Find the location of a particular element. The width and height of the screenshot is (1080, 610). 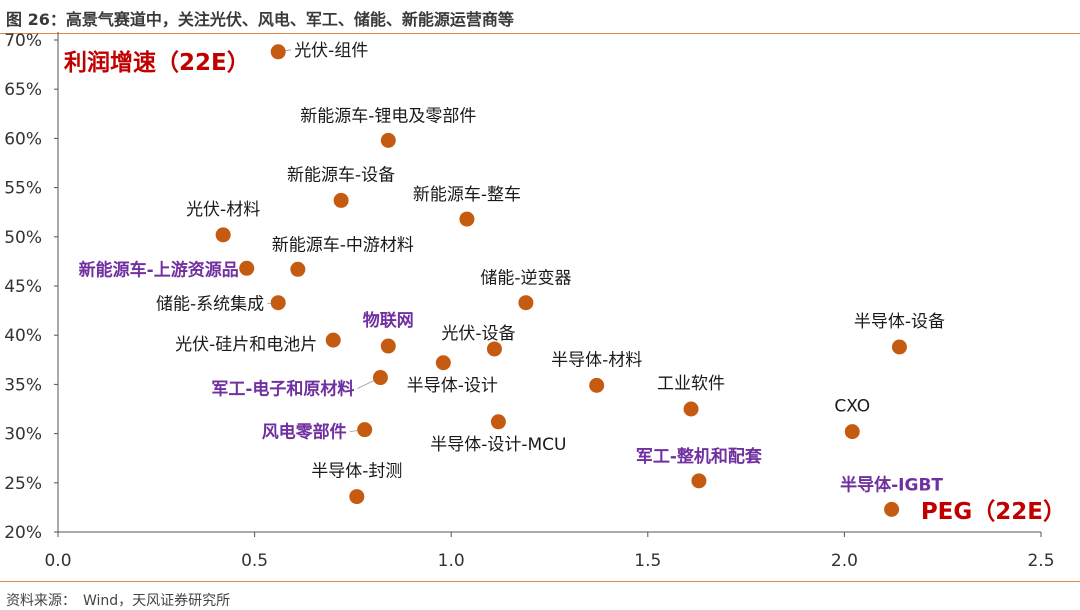

x-axis-title: PEG（22E） is located at coordinates (993, 511).